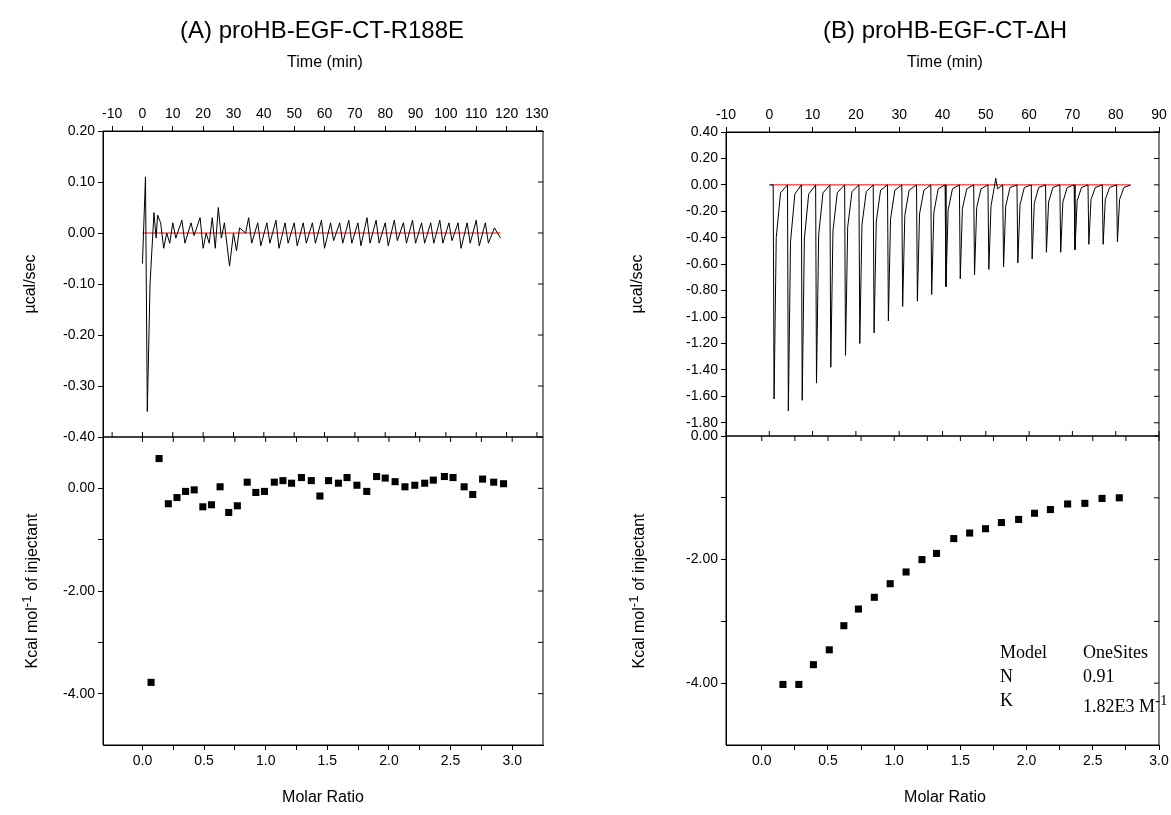 This screenshot has width=1171, height=815. What do you see at coordinates (702, 289) in the screenshot?
I see `y-tick-label: -0.80` at bounding box center [702, 289].